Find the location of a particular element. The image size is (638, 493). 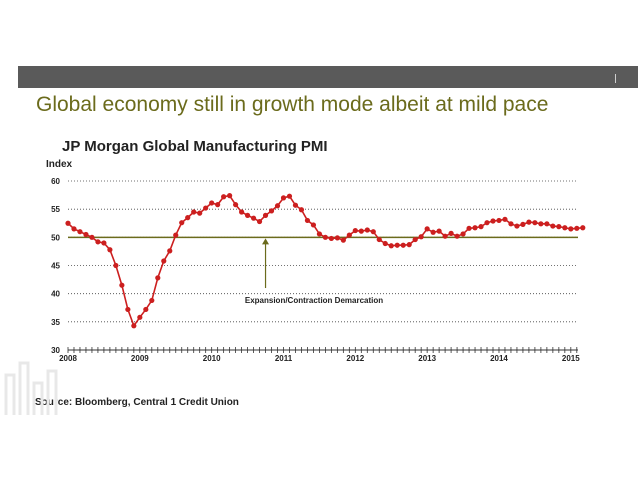

x-tick-label: 2013 is located at coordinates (427, 358).